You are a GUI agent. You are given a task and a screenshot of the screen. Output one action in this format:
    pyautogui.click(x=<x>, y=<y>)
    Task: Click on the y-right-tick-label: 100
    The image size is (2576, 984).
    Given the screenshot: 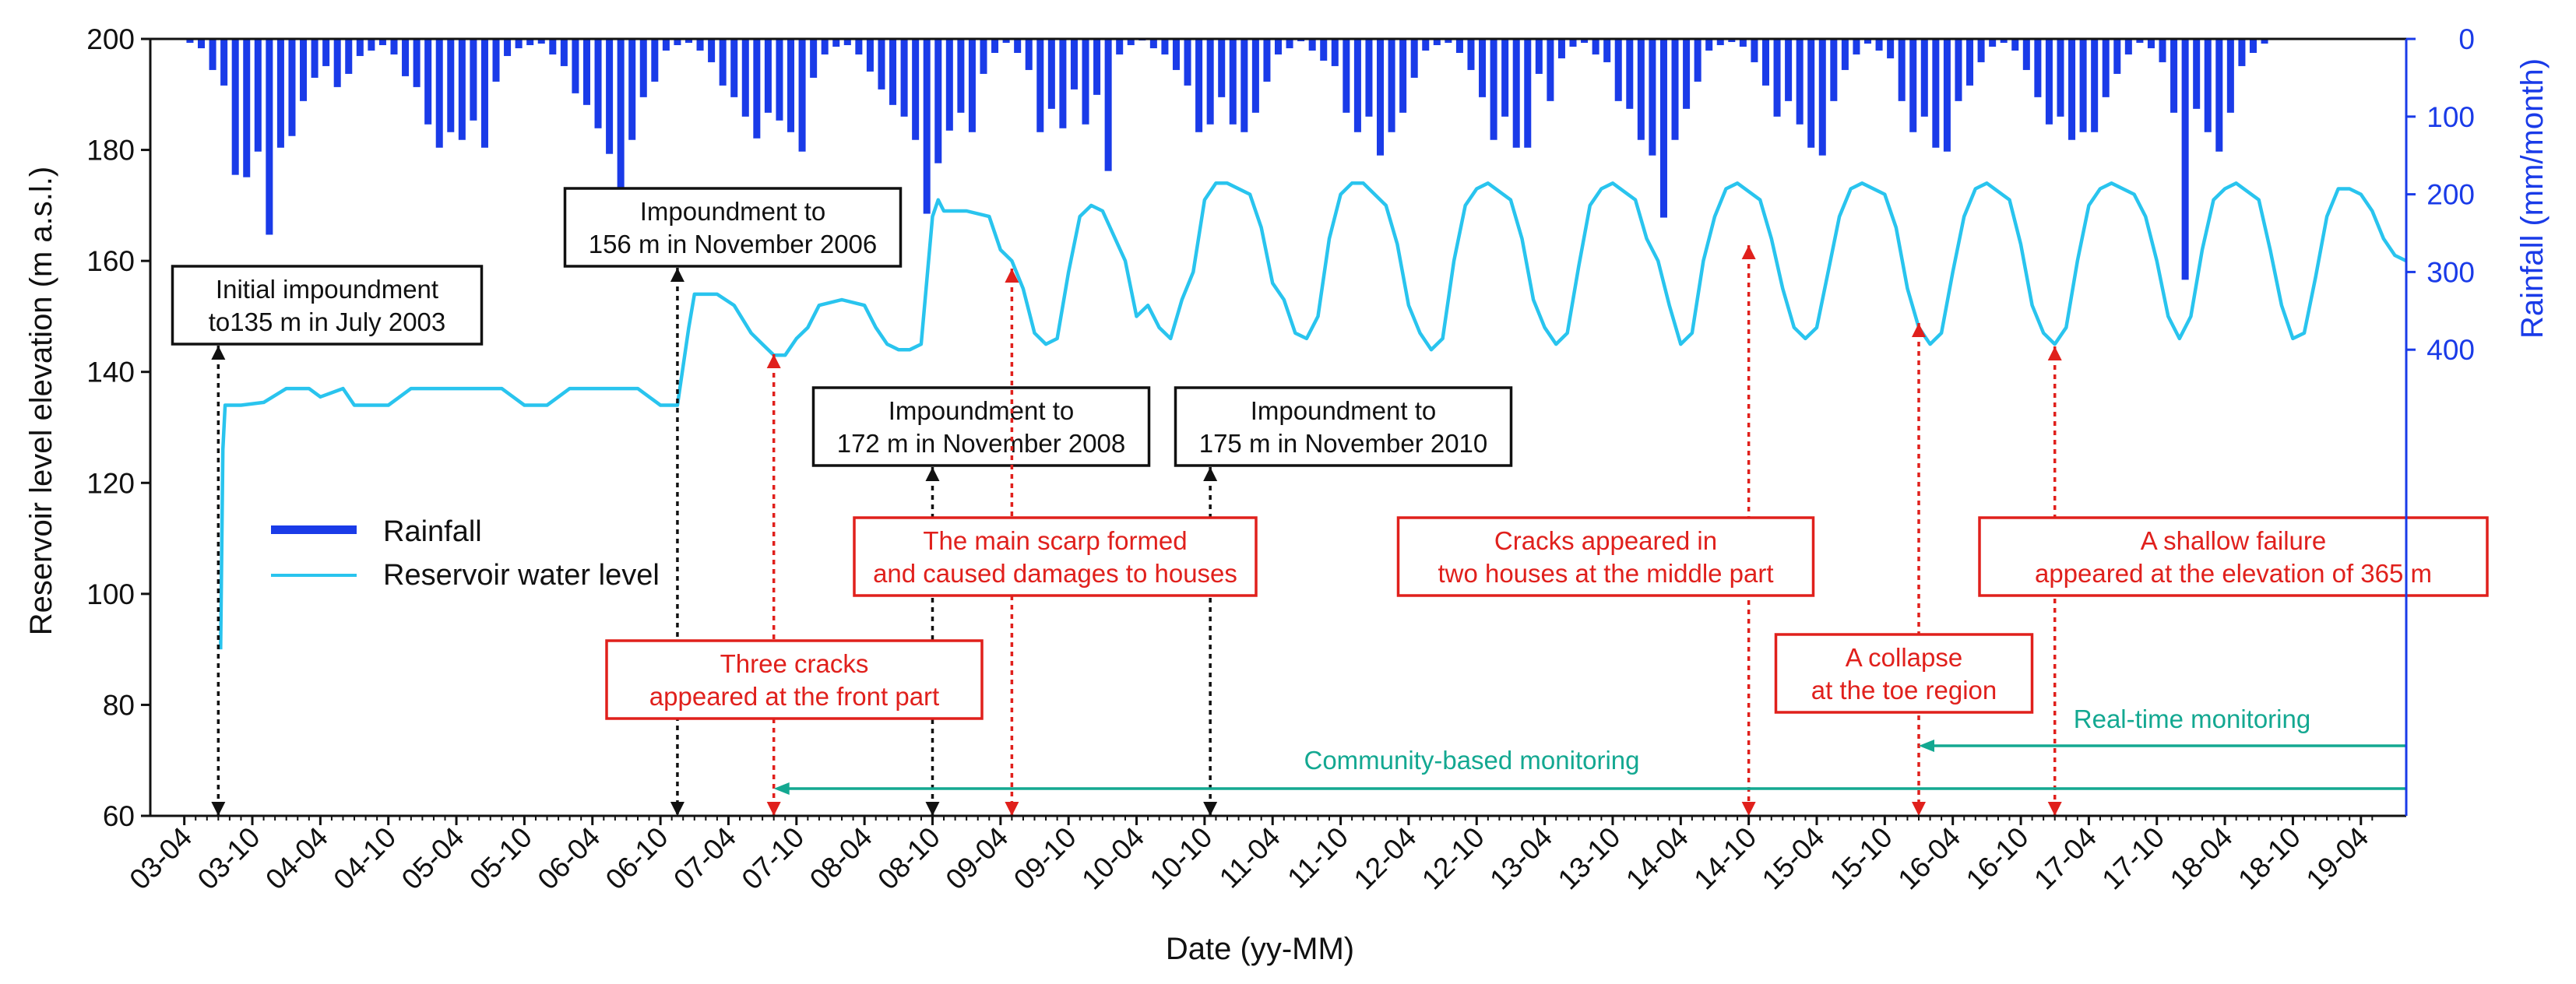 What is the action you would take?
    pyautogui.click(x=2450, y=117)
    